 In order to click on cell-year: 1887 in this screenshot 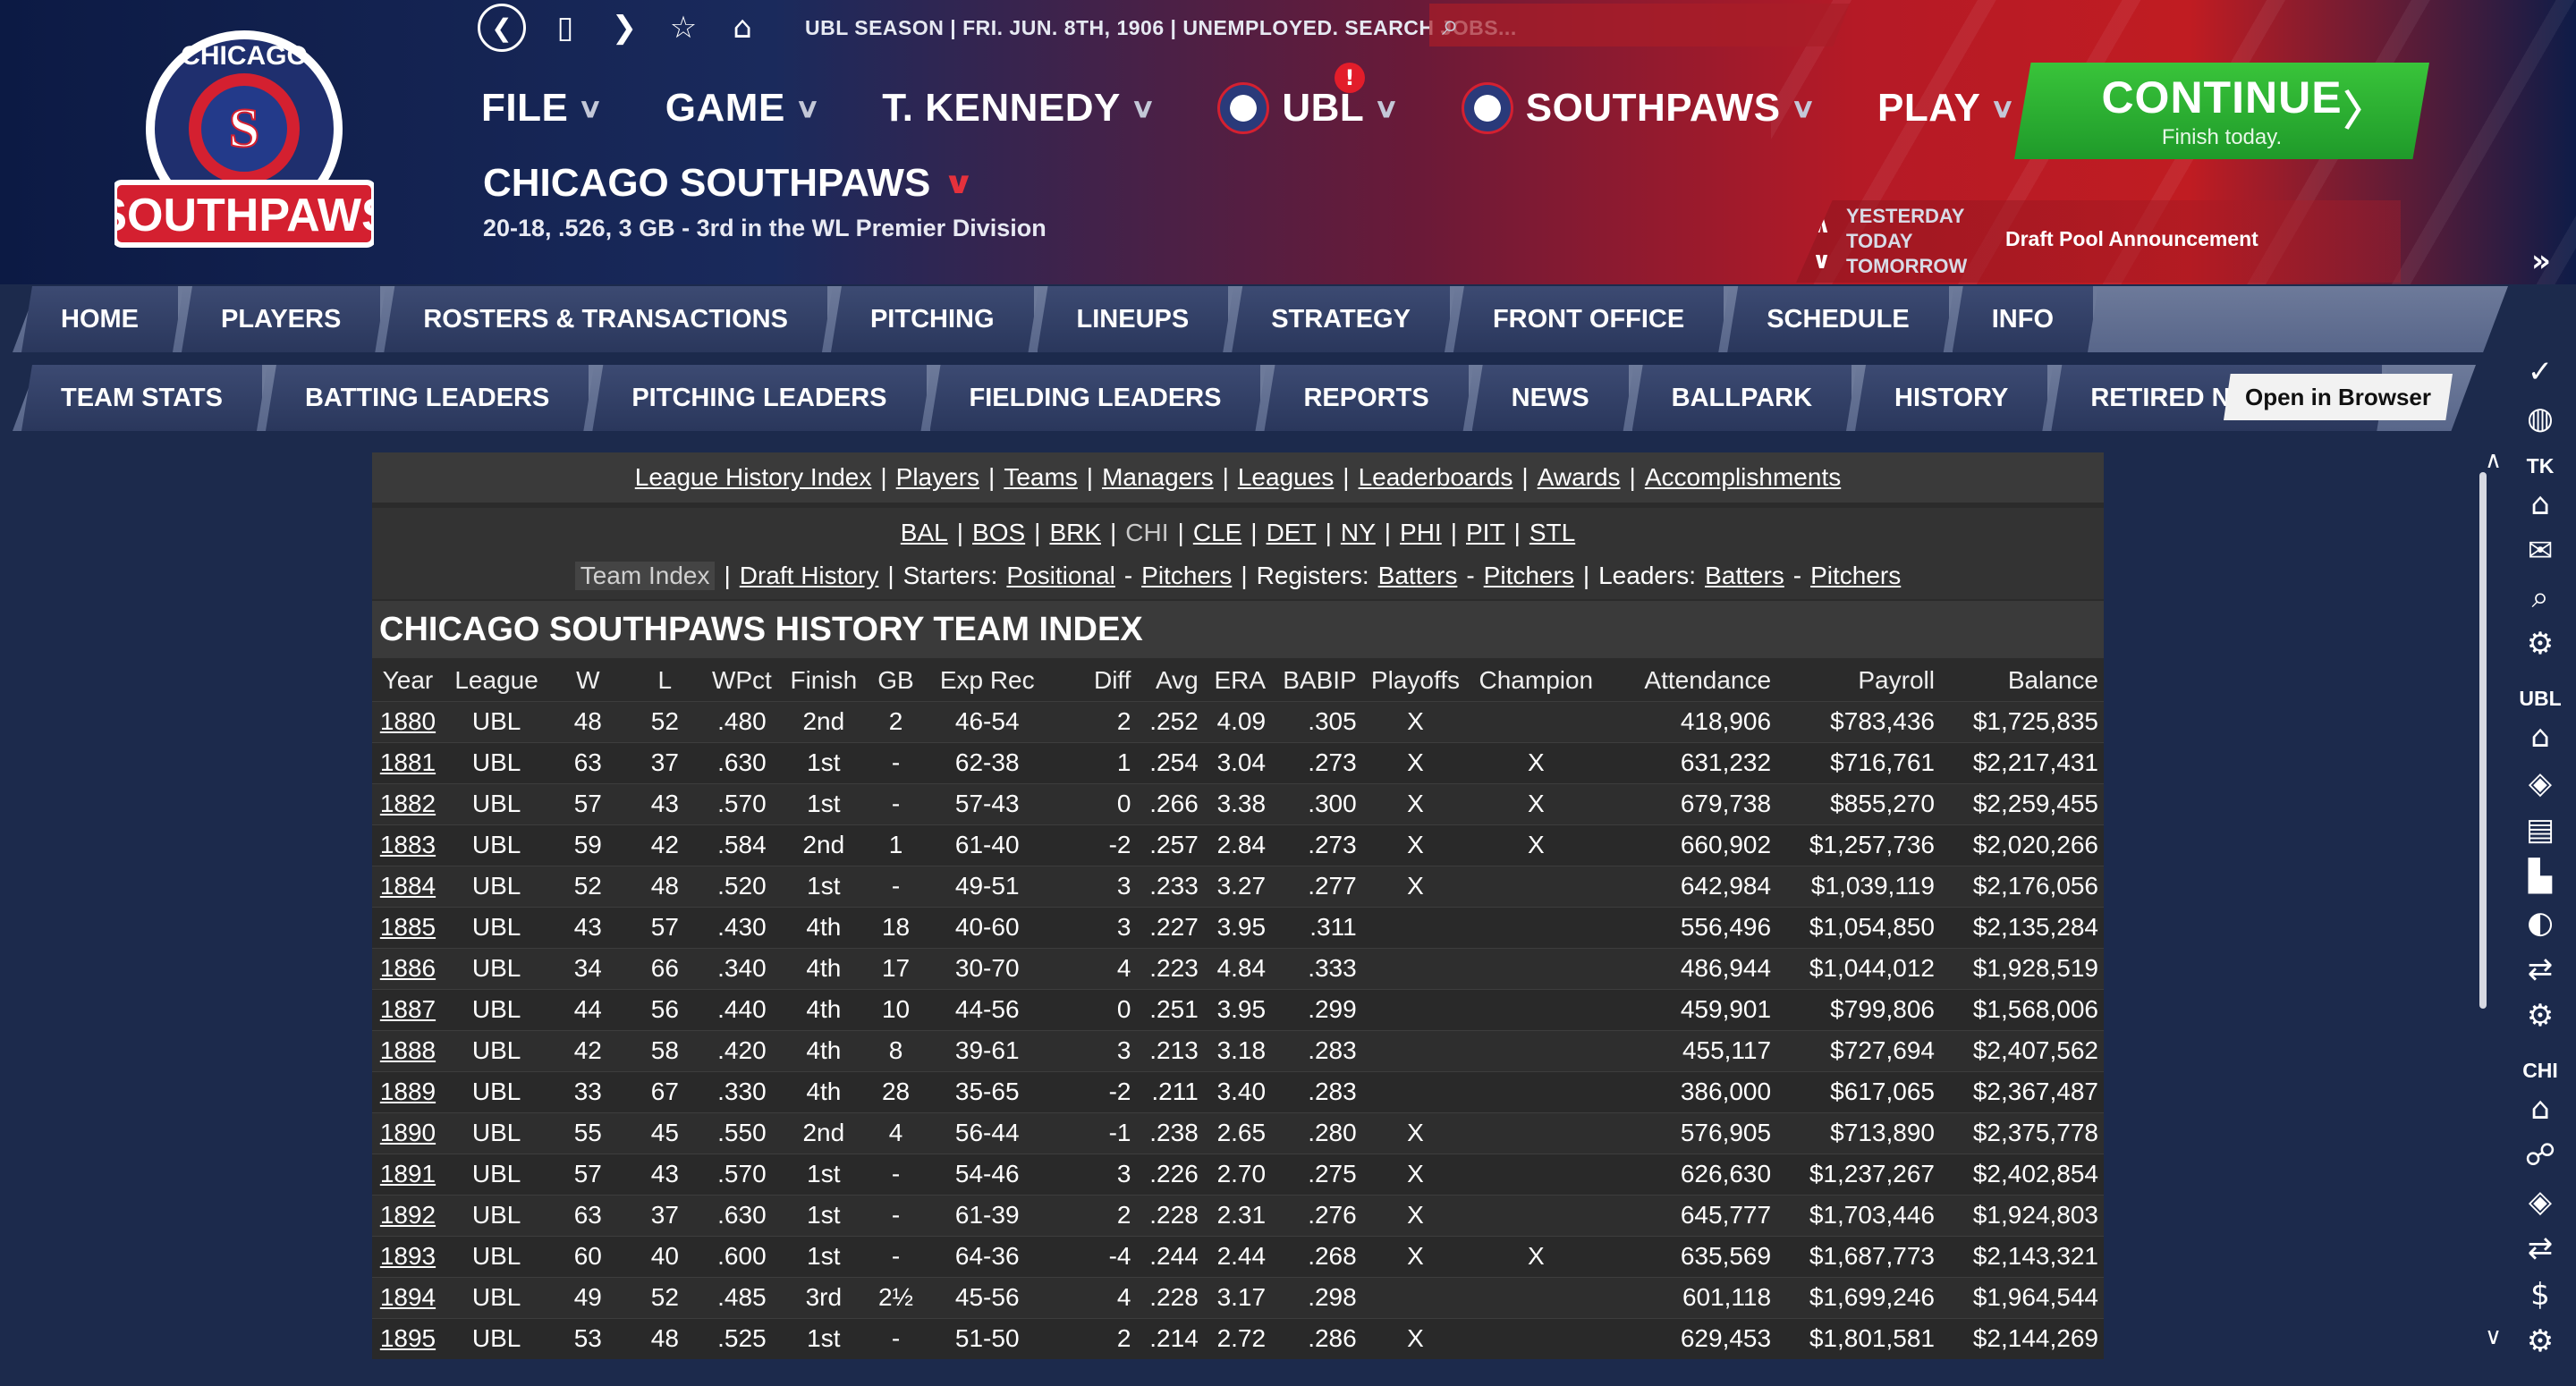, I will do `click(408, 1009)`.